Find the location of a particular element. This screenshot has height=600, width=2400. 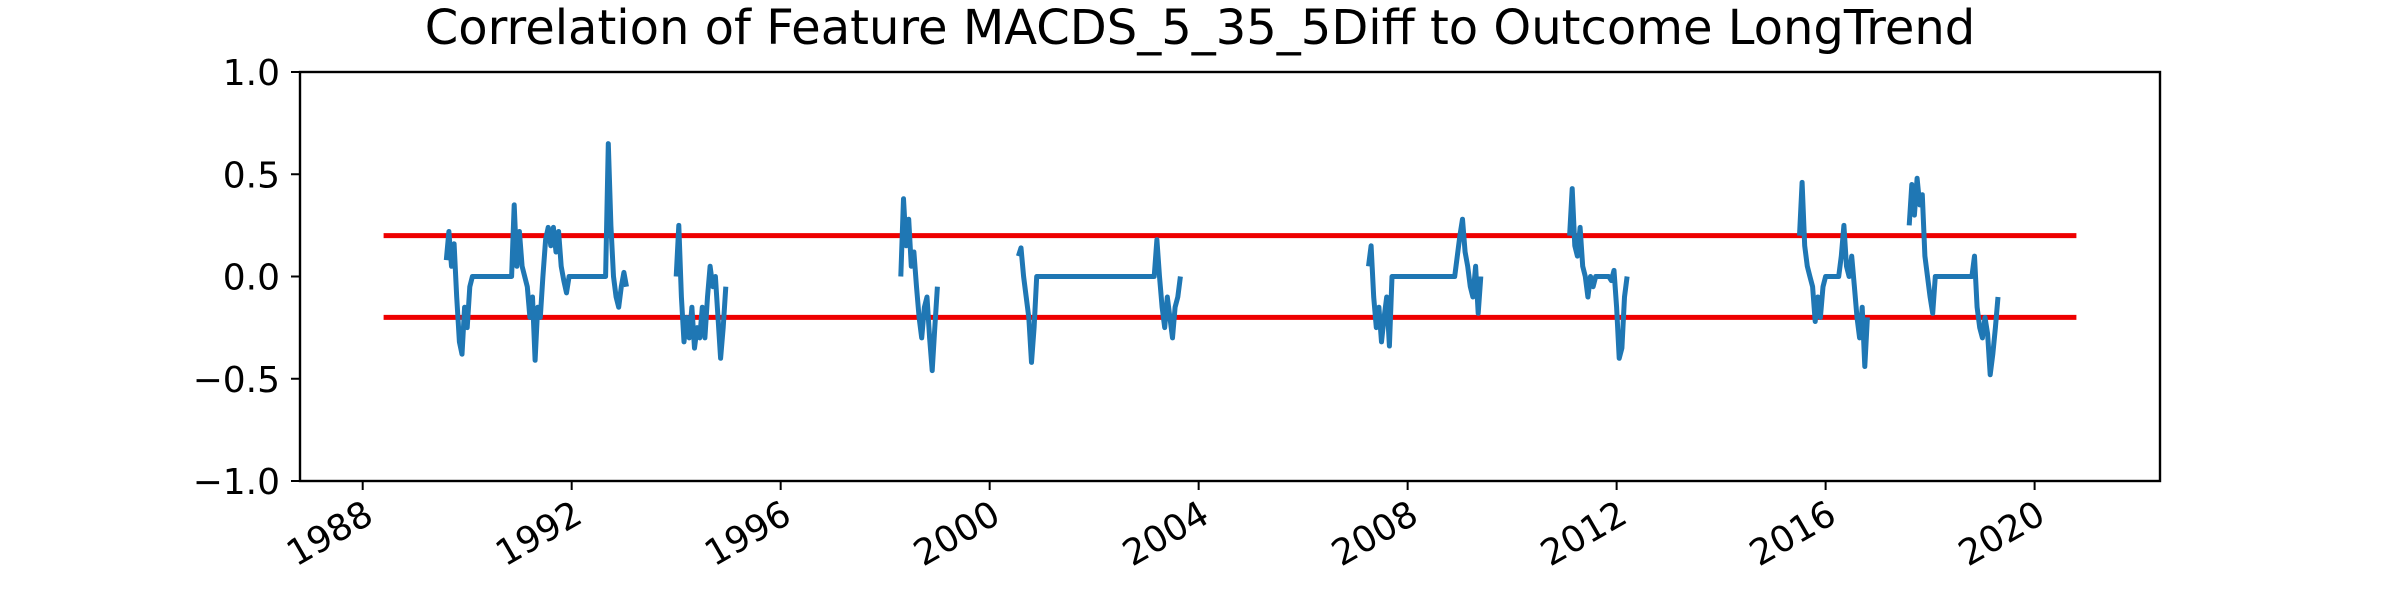

y-tick-label-0: 1.0 is located at coordinates (251, 73).